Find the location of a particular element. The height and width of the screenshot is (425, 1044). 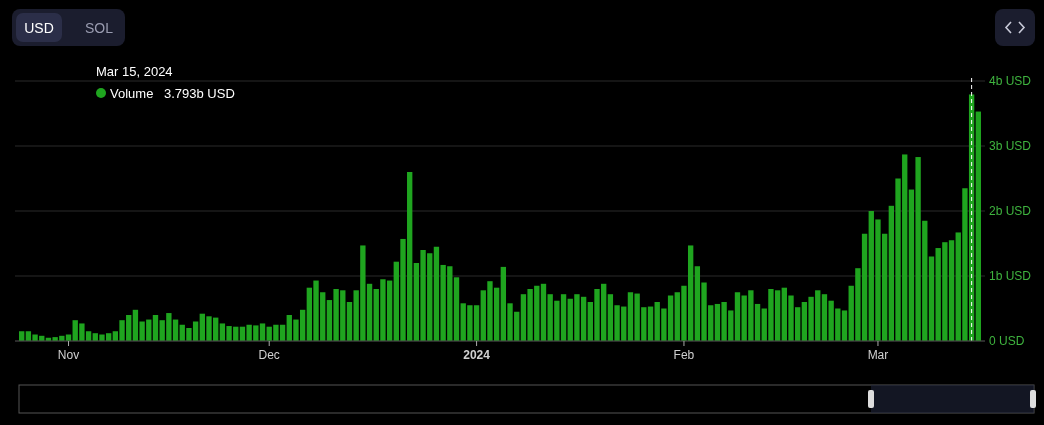

text: SOL is located at coordinates (99, 28).